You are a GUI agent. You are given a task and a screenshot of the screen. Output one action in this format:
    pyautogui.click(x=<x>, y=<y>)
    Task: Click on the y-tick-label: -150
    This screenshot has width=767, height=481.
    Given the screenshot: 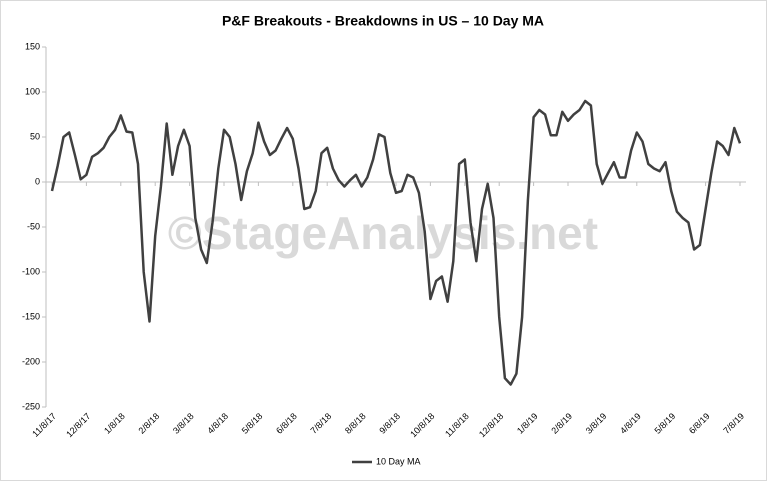 What is the action you would take?
    pyautogui.click(x=31, y=316)
    